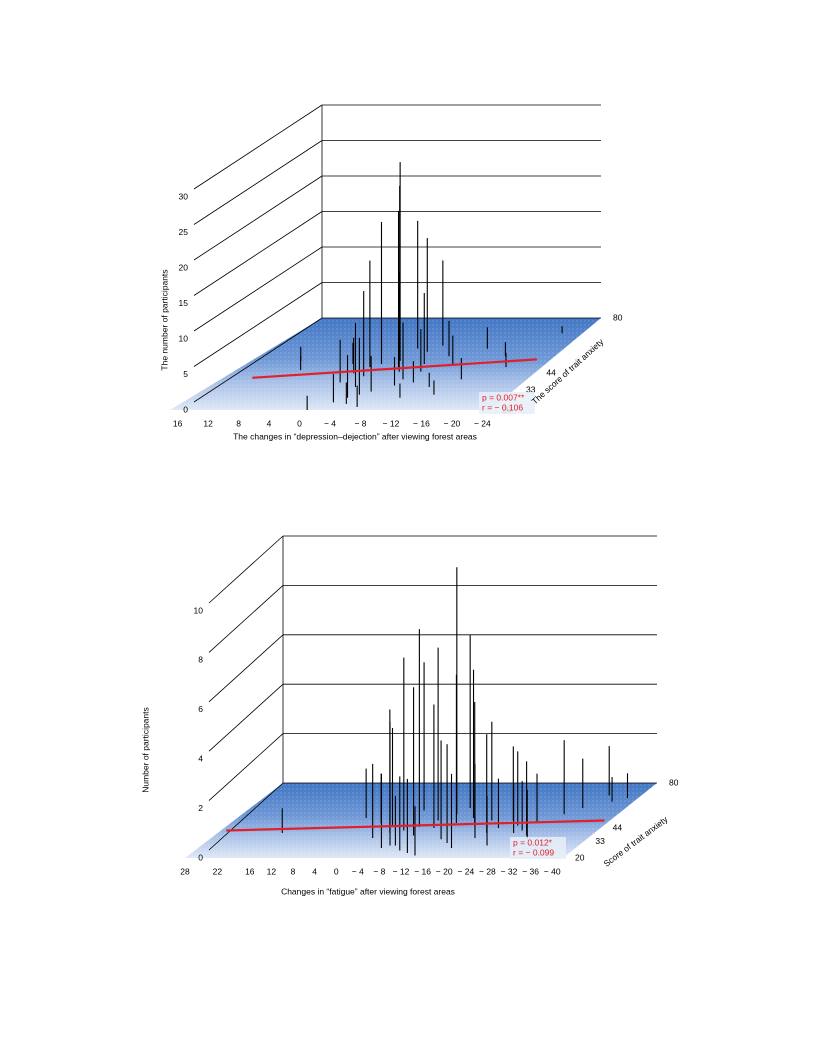  I want to click on y-tick-label: 6, so click(200, 709).